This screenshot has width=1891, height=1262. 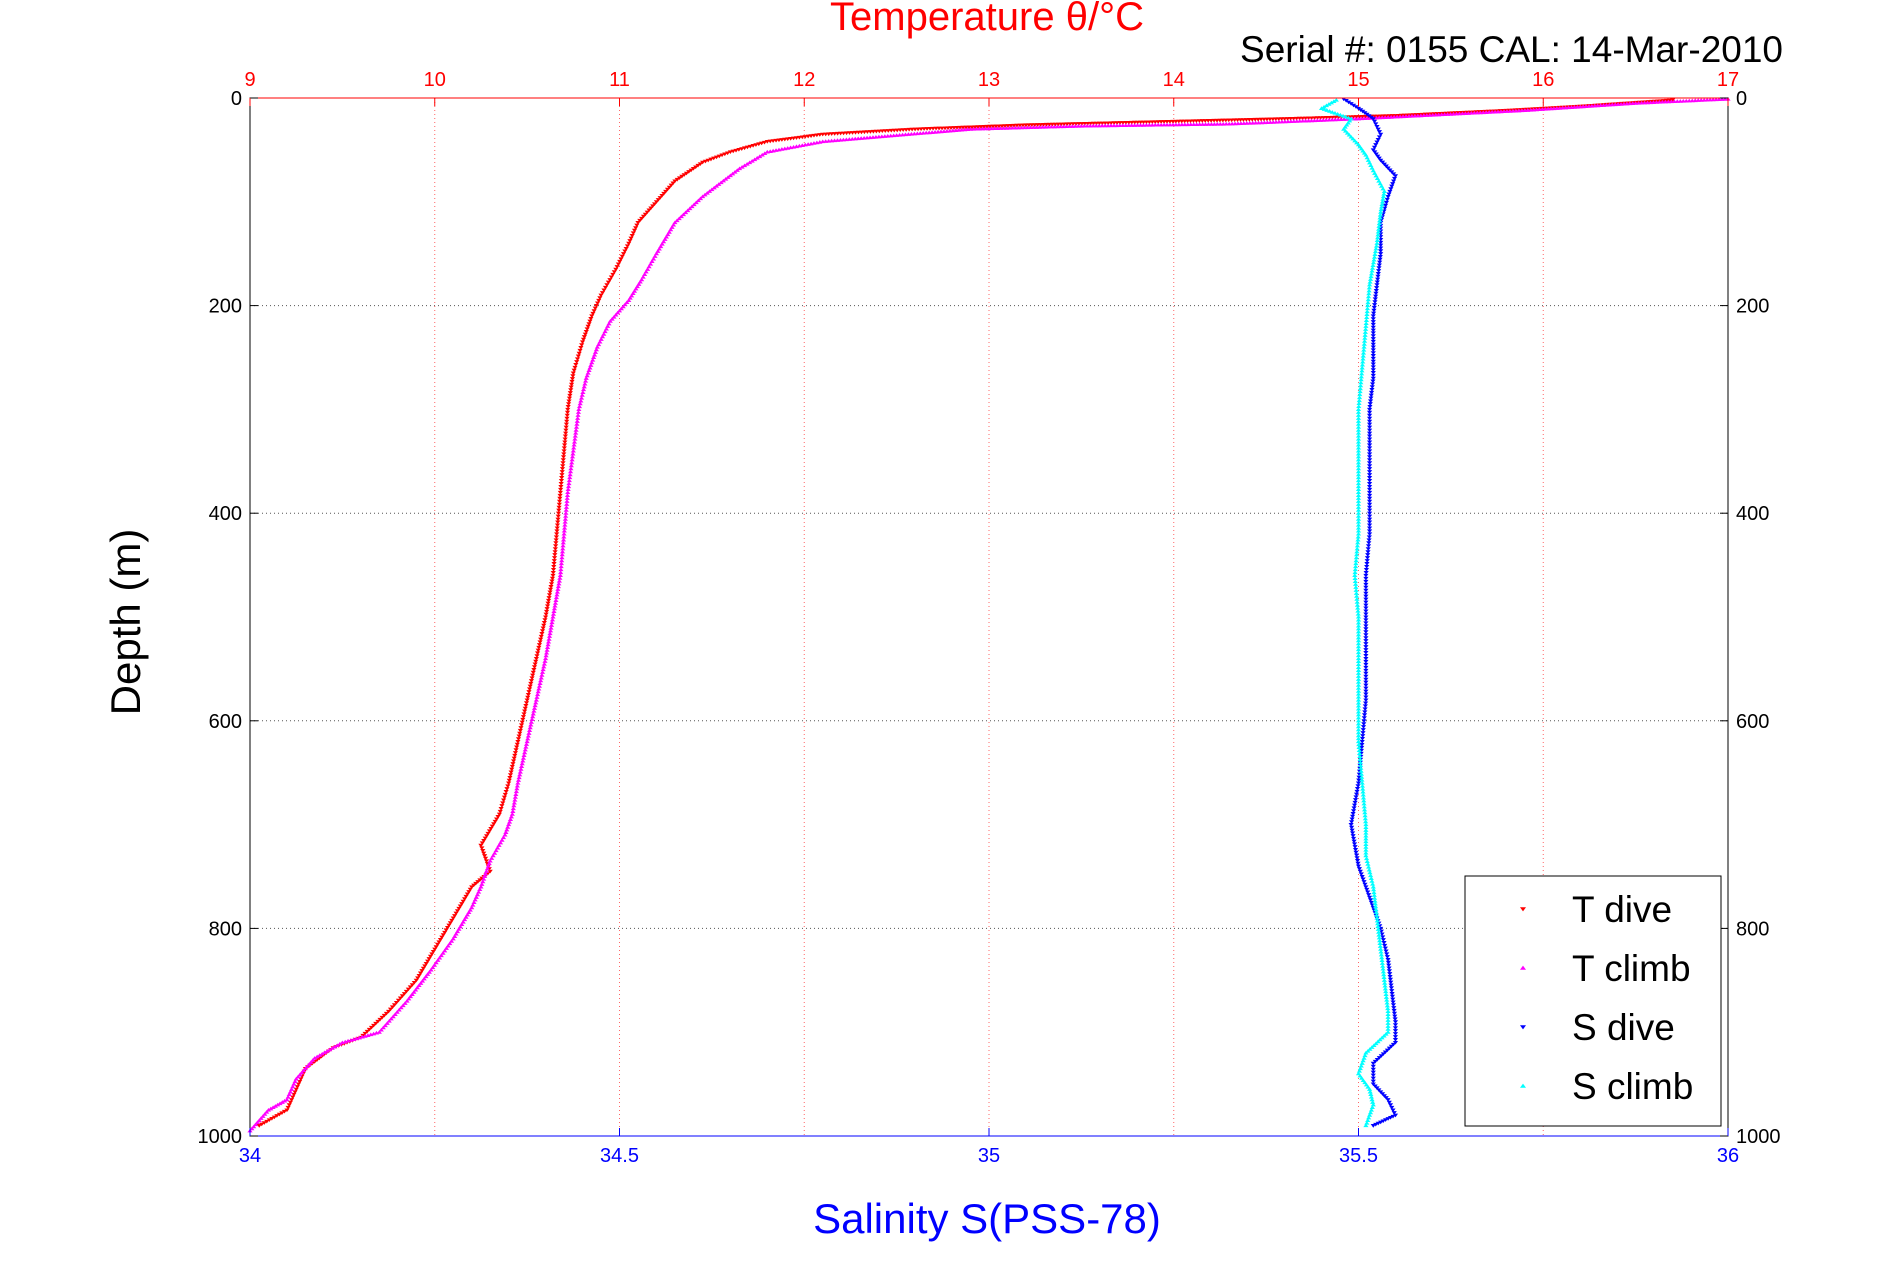 I want to click on y-tick-label-left: 1000, so click(x=220, y=1137).